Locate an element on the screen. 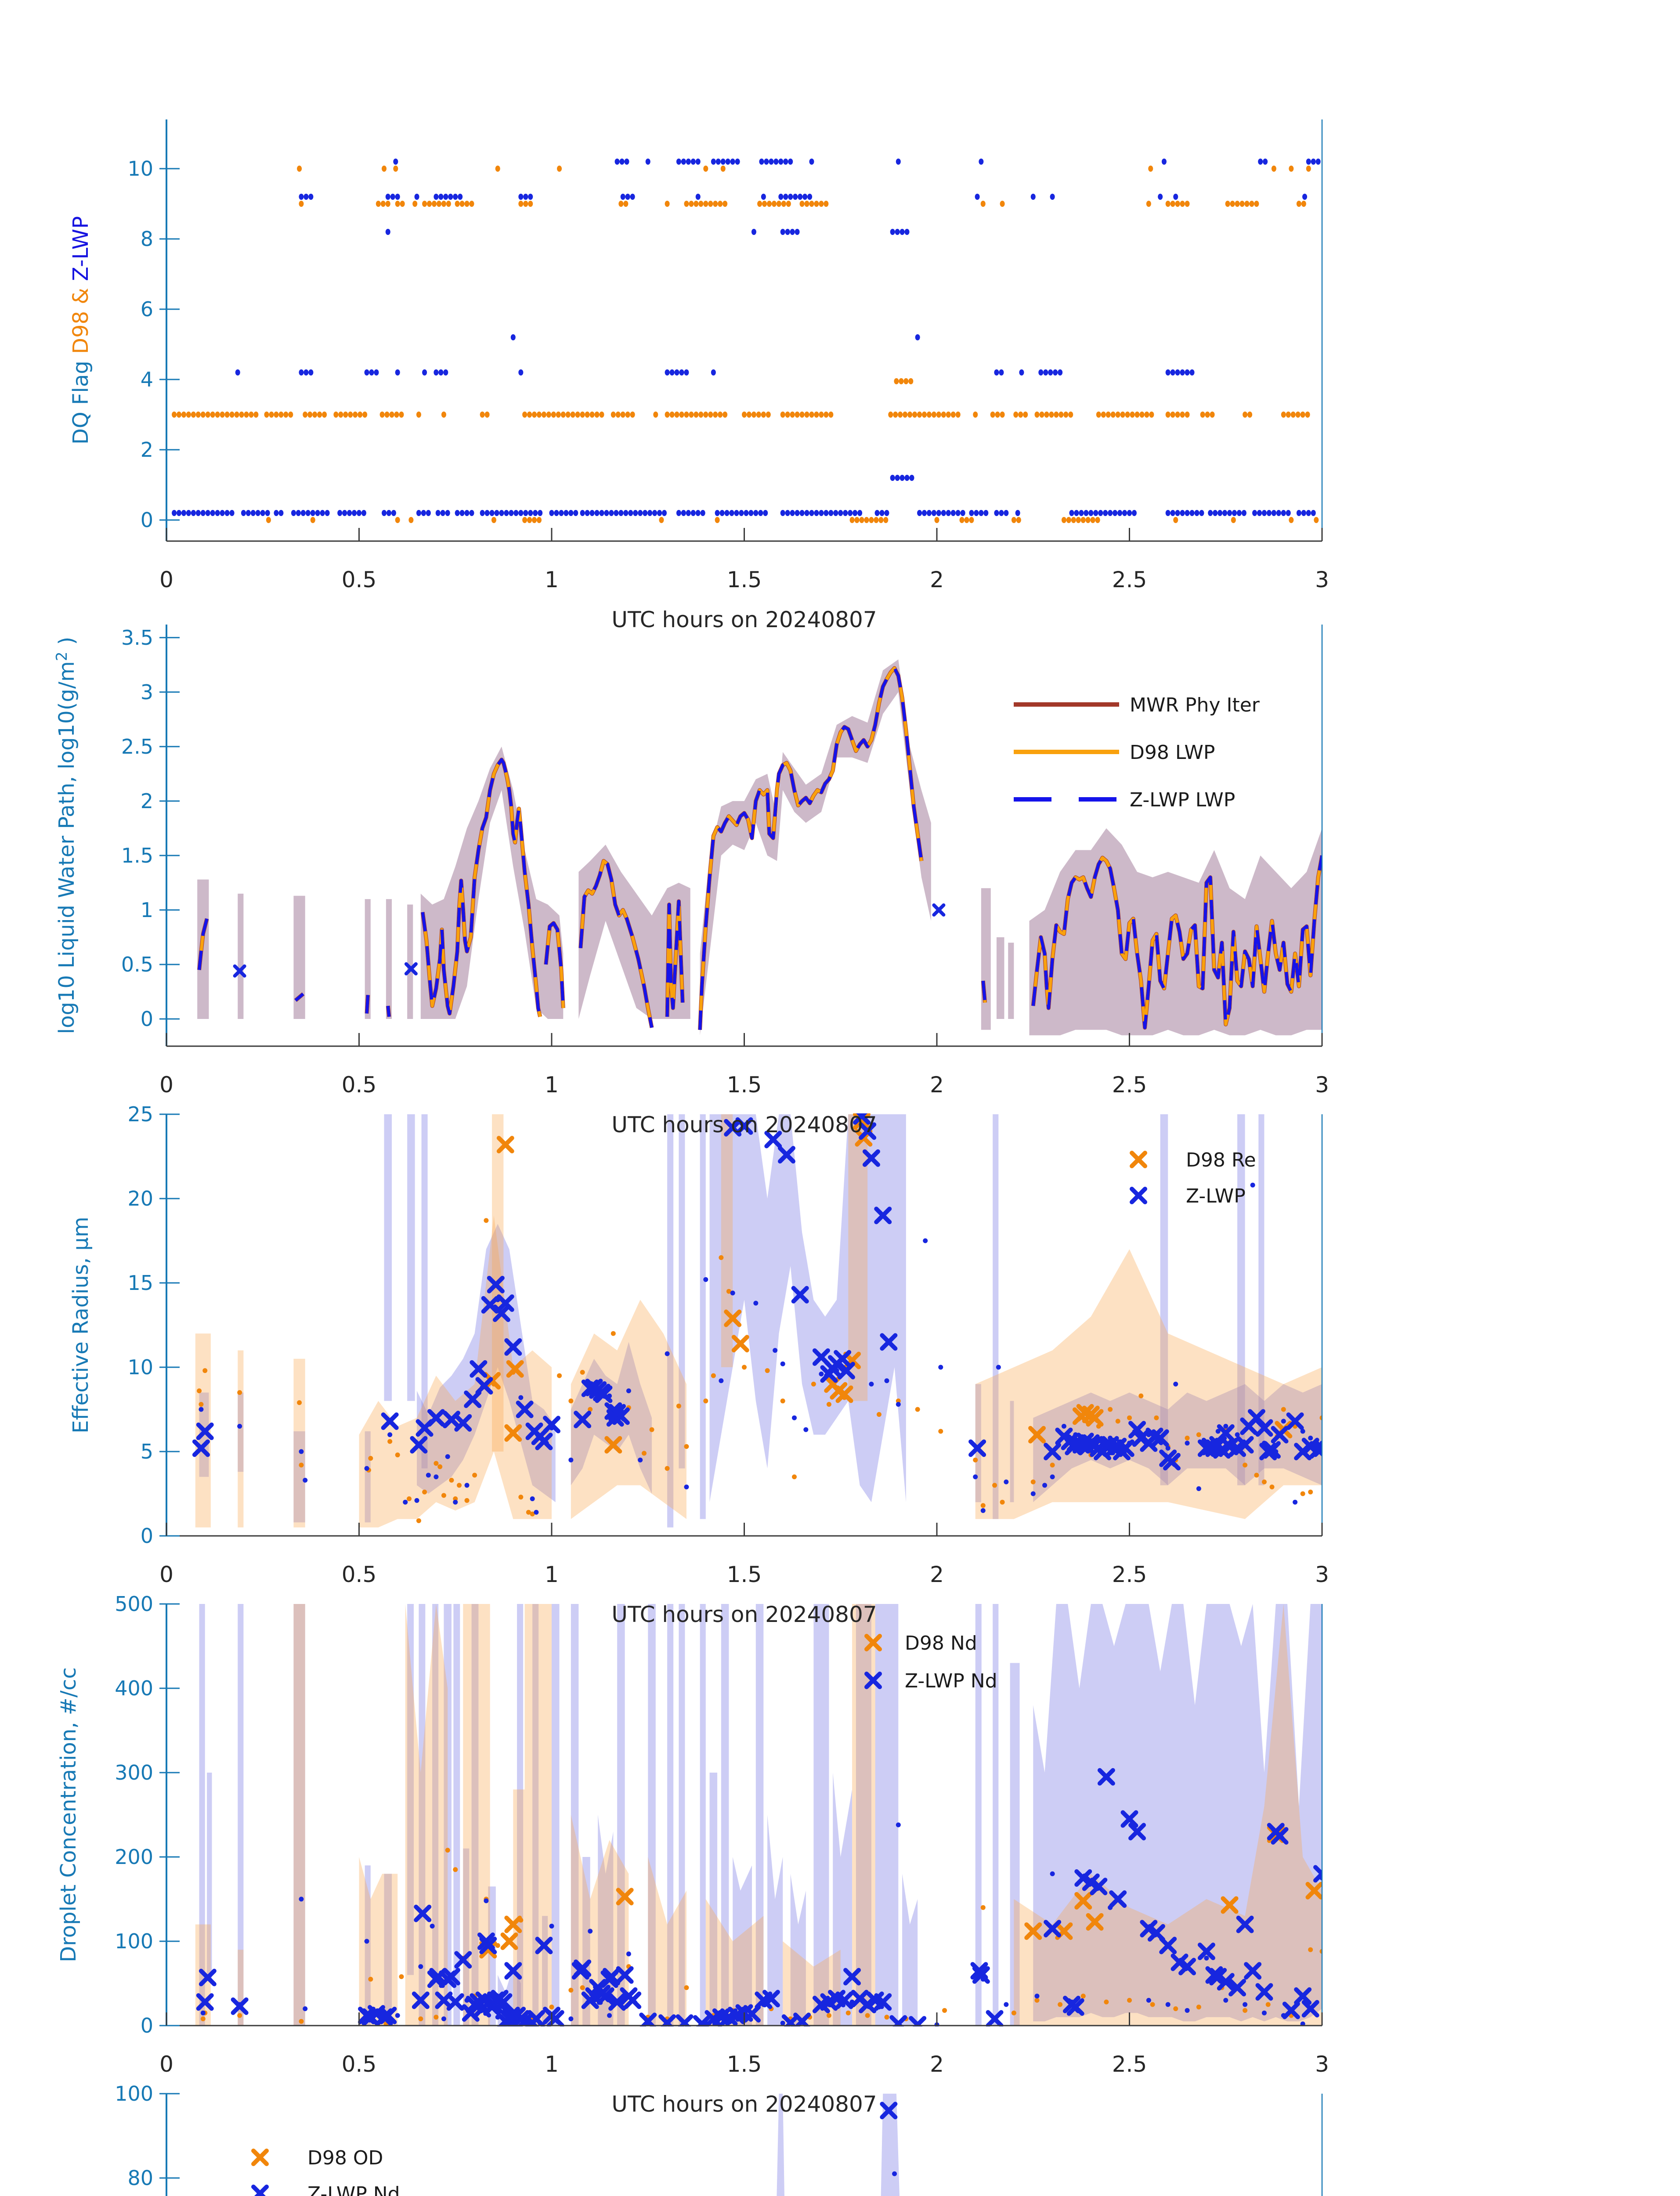  x-tick-label: 1 is located at coordinates (552, 1085).